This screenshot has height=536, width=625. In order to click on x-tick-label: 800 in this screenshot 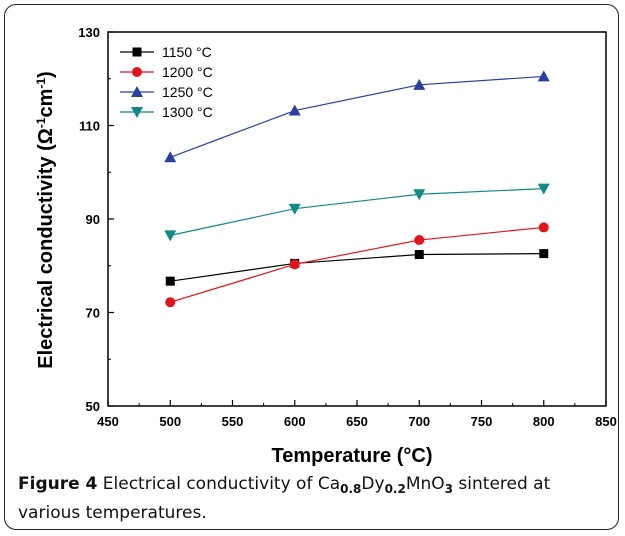, I will do `click(544, 421)`.